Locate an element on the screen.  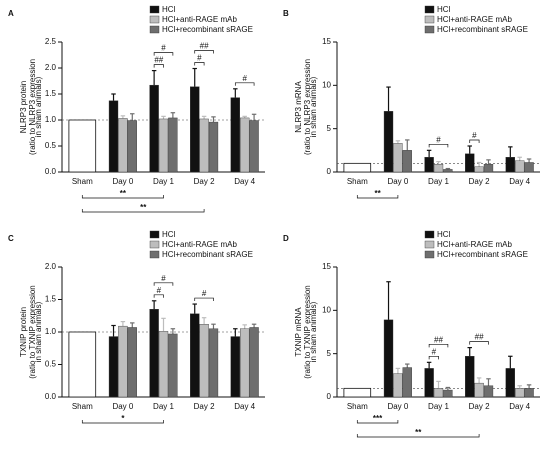
y-axis-note: (ratio to NLRP3 expression is located at coordinates (307, 107).